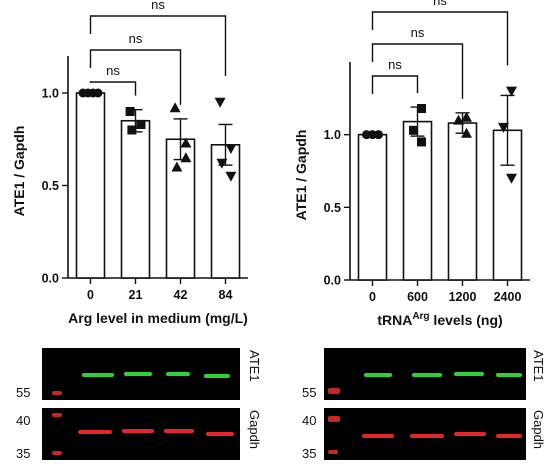 This screenshot has height=468, width=550. I want to click on blot-label-gapdh-left: Gapdh, so click(254, 430).